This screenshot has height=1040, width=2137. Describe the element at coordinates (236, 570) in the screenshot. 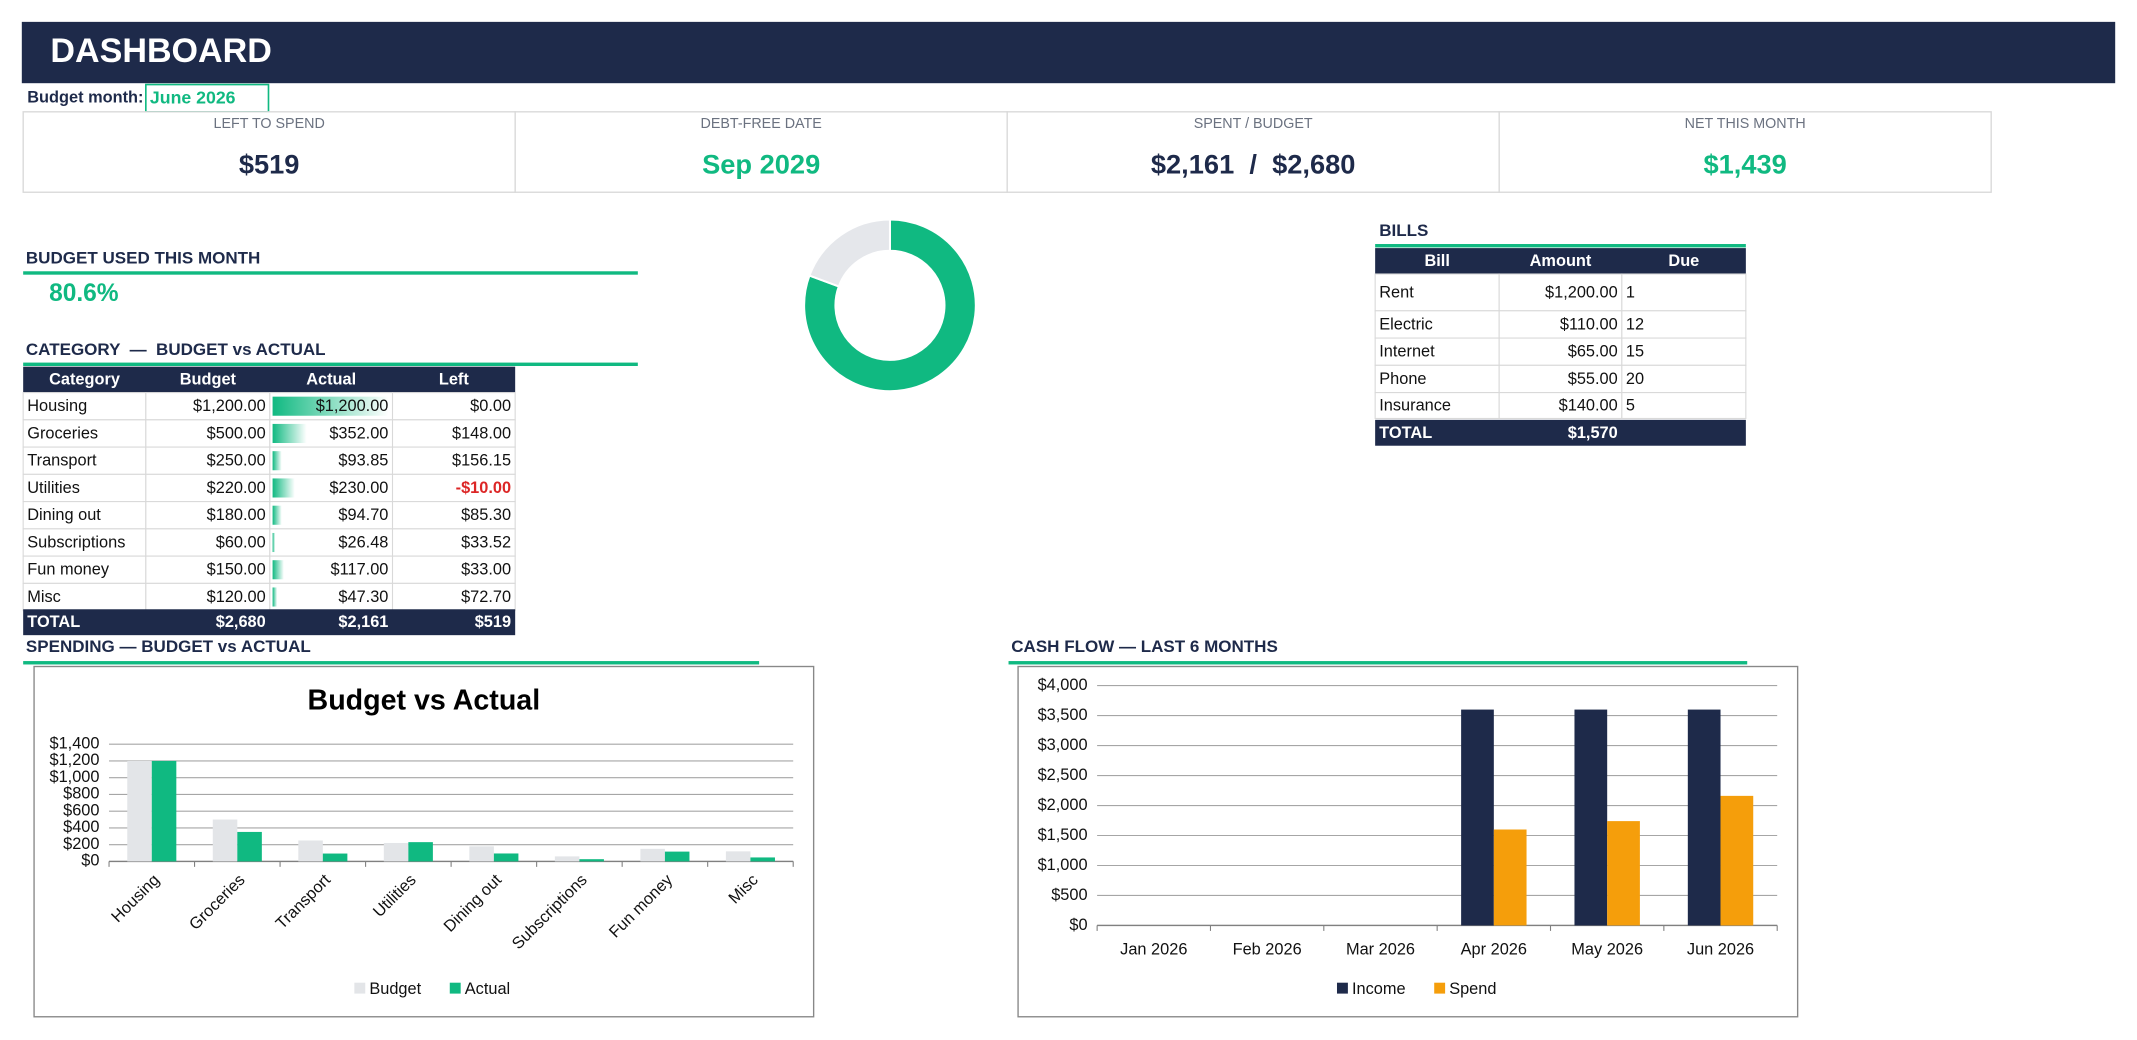

I see `table-cell-text: $150.00` at that location.